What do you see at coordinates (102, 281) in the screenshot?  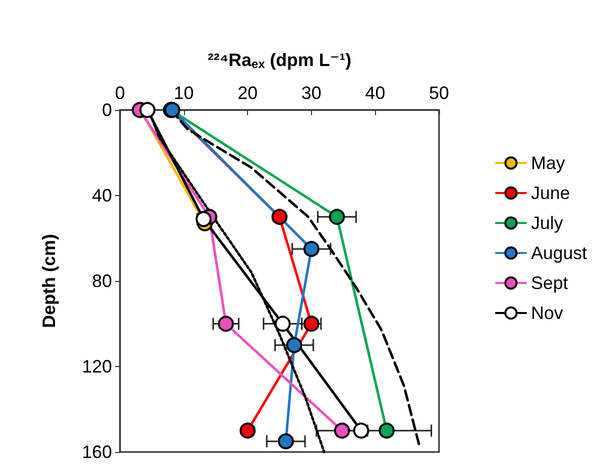 I see `y-tick-label: 80` at bounding box center [102, 281].